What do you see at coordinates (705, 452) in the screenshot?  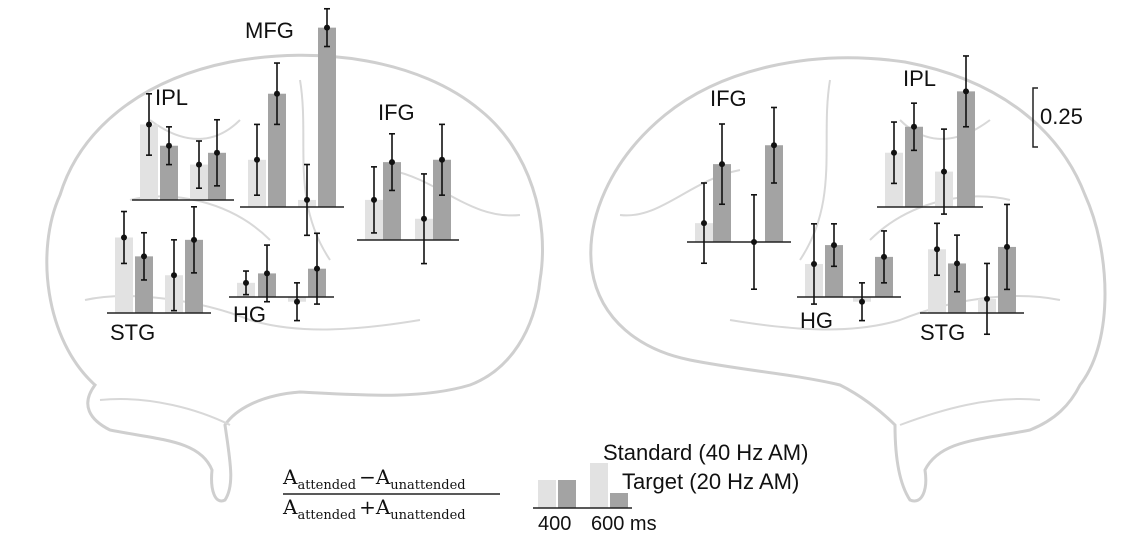 I see `legend-label: Standard (40 Hz AM)` at bounding box center [705, 452].